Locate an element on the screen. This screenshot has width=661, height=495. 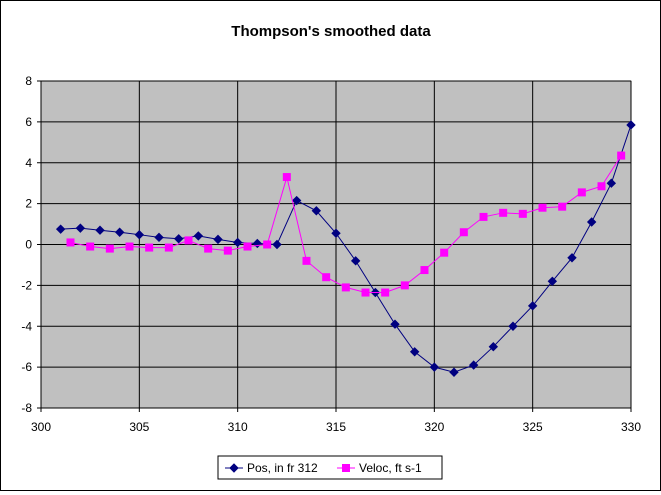
x-tick-label: 325 is located at coordinates (533, 427).